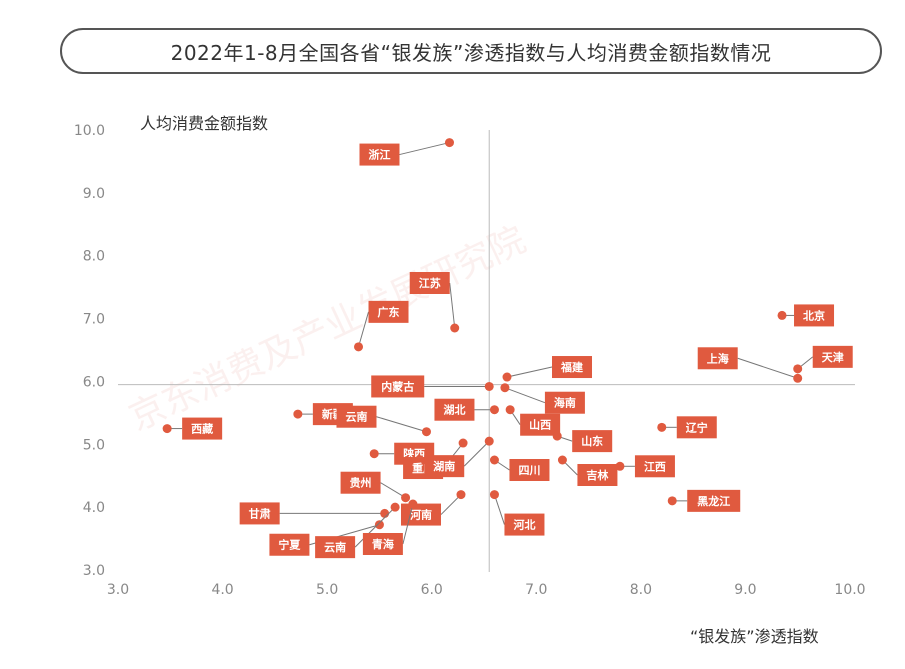 This screenshot has height=669, width=905. What do you see at coordinates (94, 508) in the screenshot?
I see `y-tick-label: 4.0` at bounding box center [94, 508].